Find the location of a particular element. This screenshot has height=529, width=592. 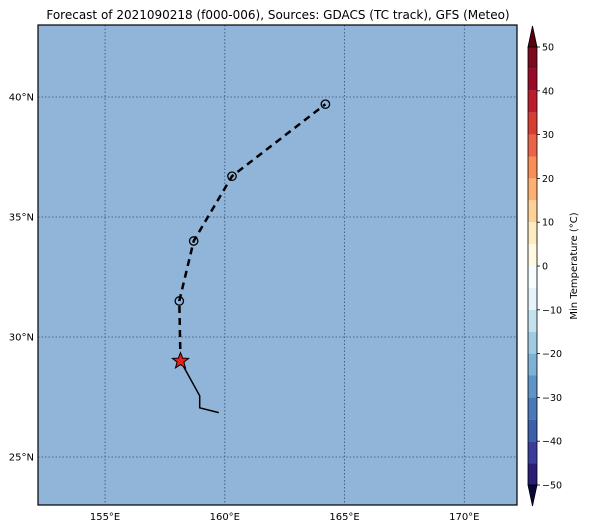

colorbar-min-extension is located at coordinates (532, 495).